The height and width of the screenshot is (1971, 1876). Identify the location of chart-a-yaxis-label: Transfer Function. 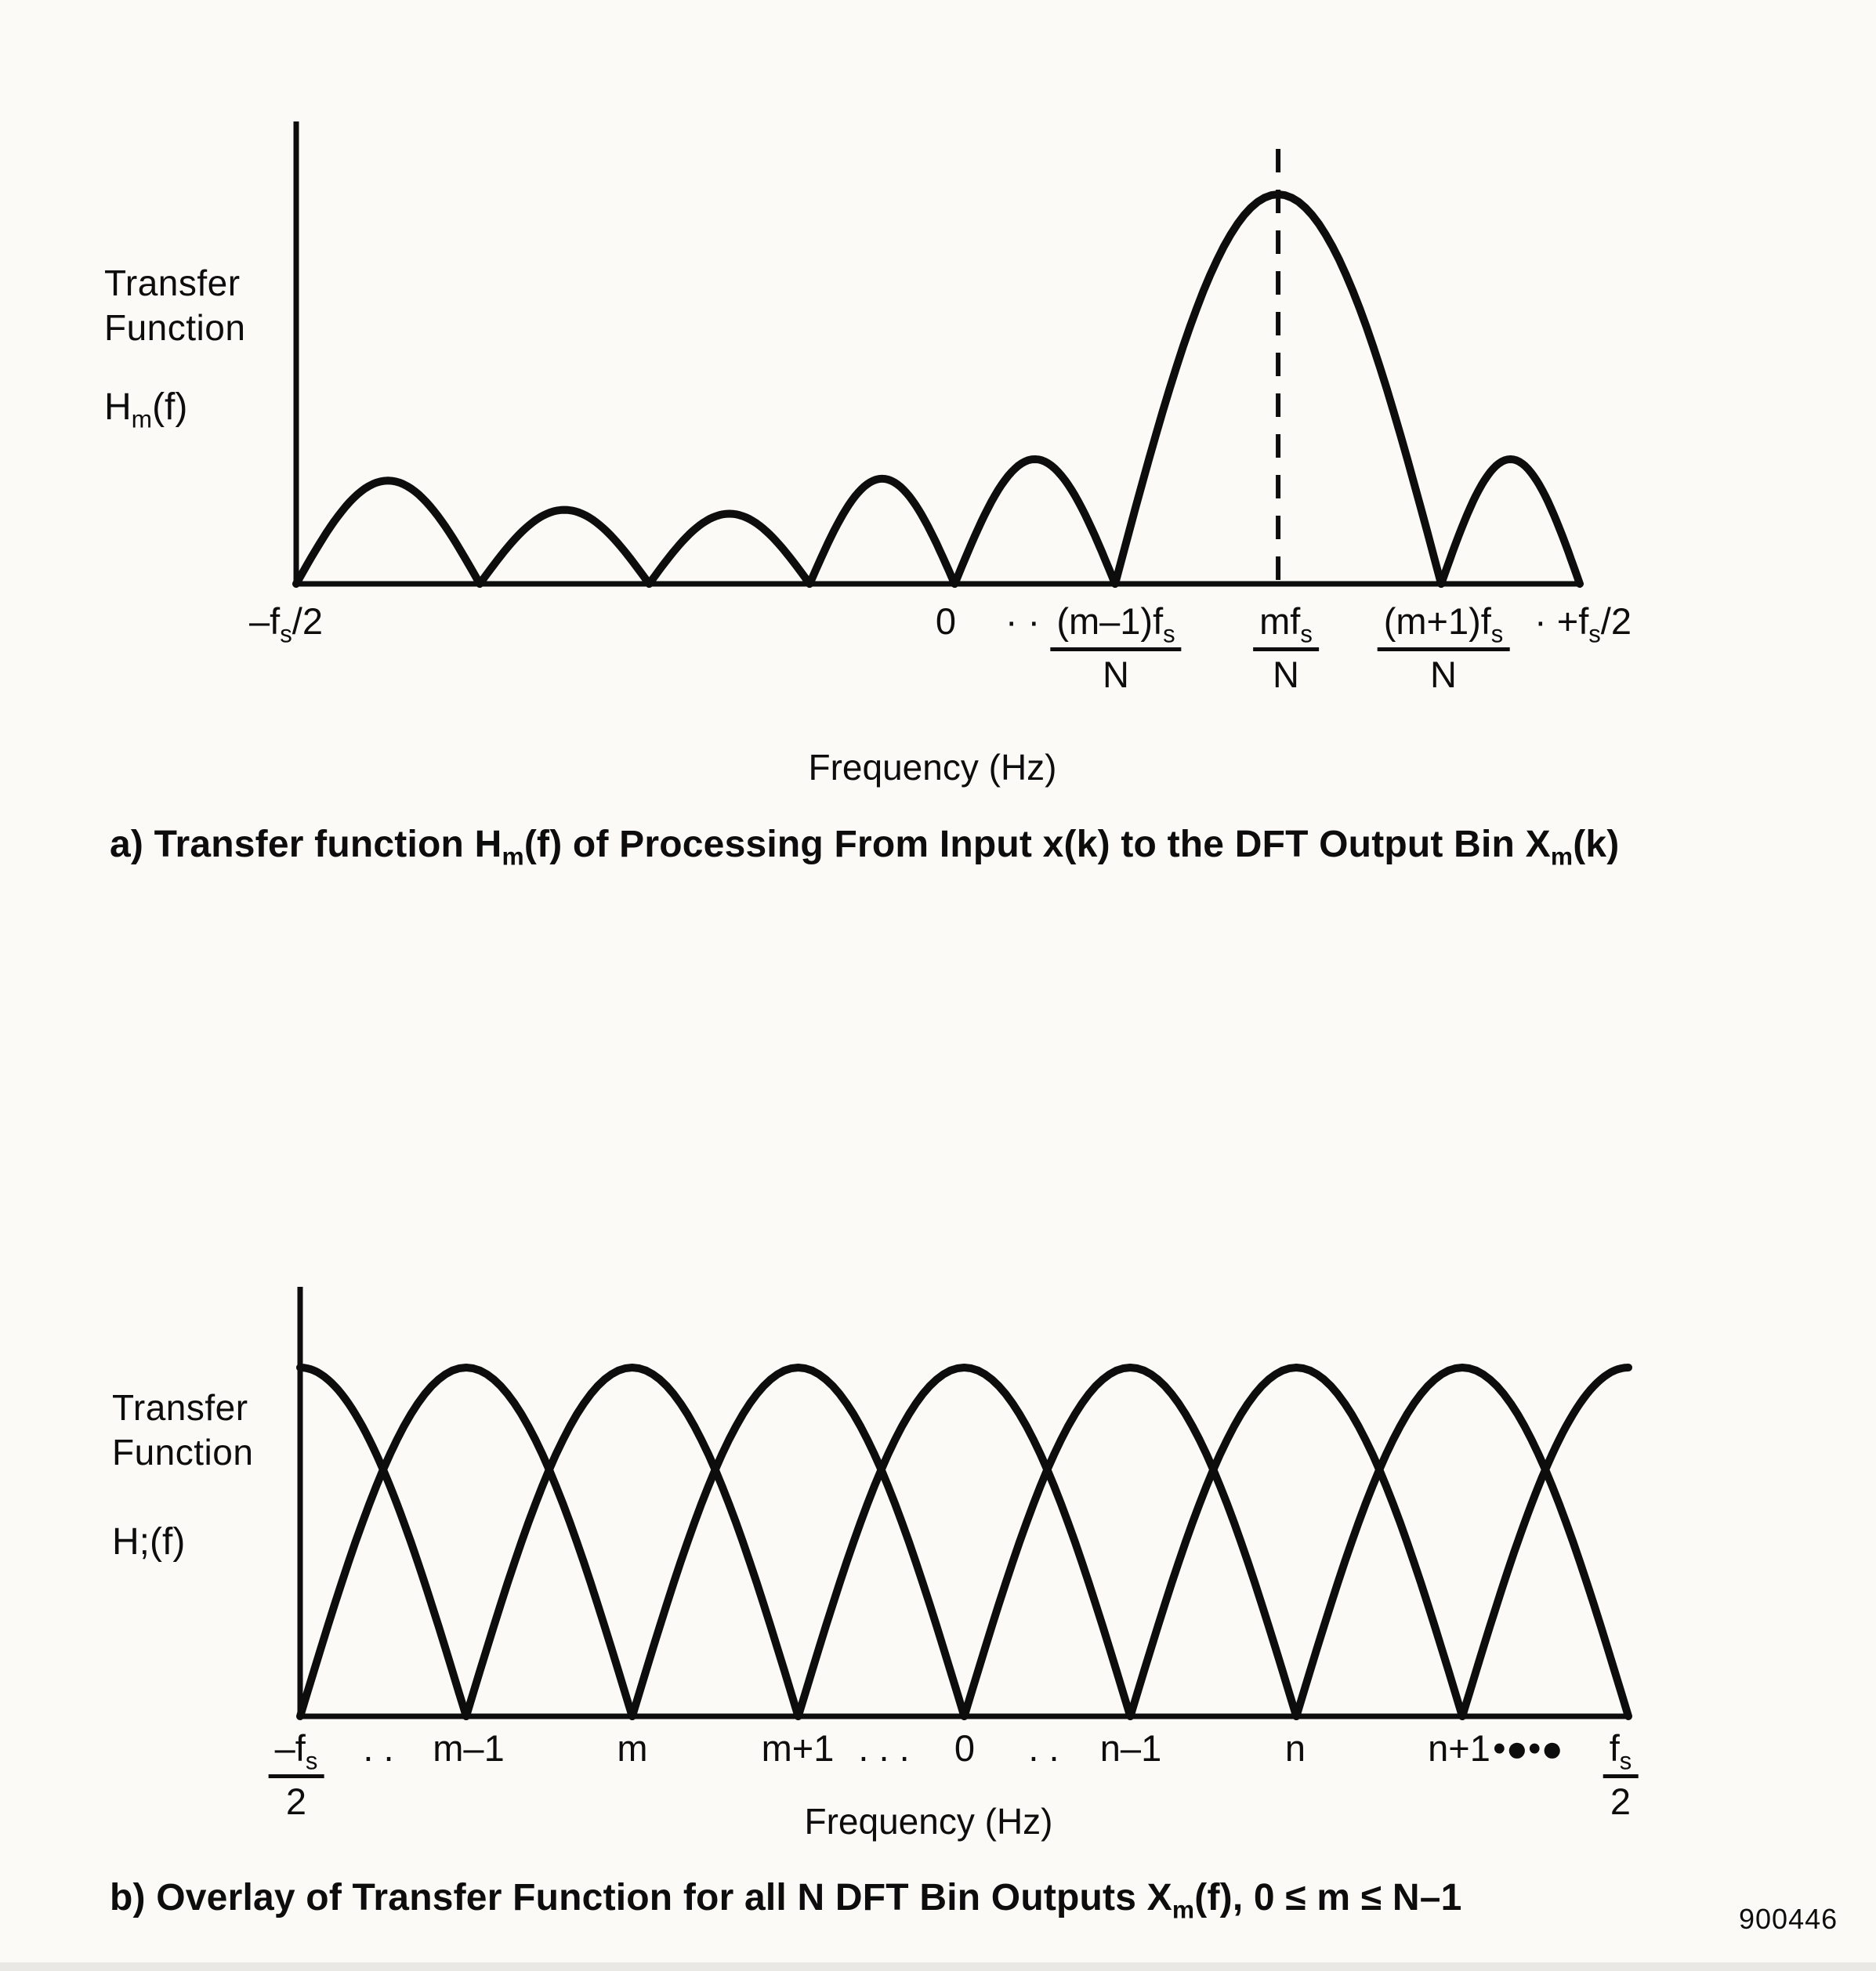
(174, 305).